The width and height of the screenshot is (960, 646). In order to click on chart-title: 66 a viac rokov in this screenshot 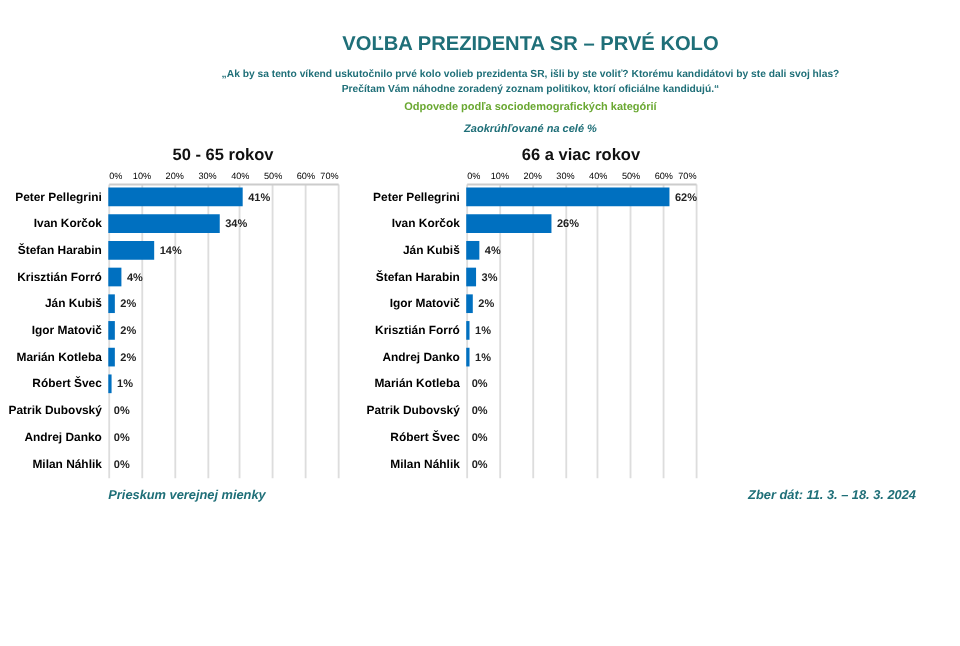, I will do `click(581, 154)`.